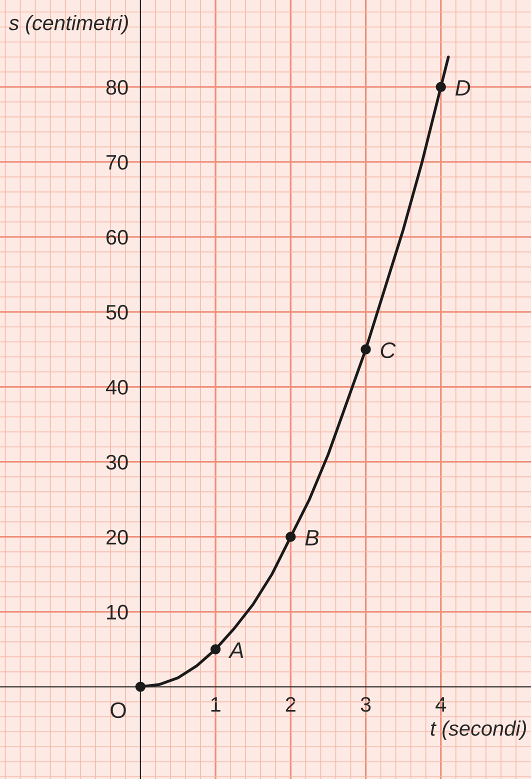 The width and height of the screenshot is (531, 779). I want to click on y-tick-label: 40, so click(117, 387).